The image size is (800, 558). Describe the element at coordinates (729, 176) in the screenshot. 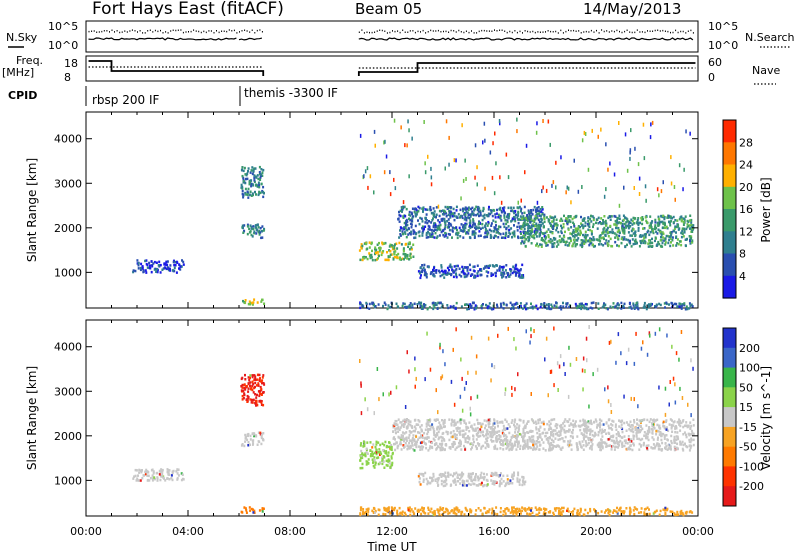

I see `colorbar-segment` at that location.